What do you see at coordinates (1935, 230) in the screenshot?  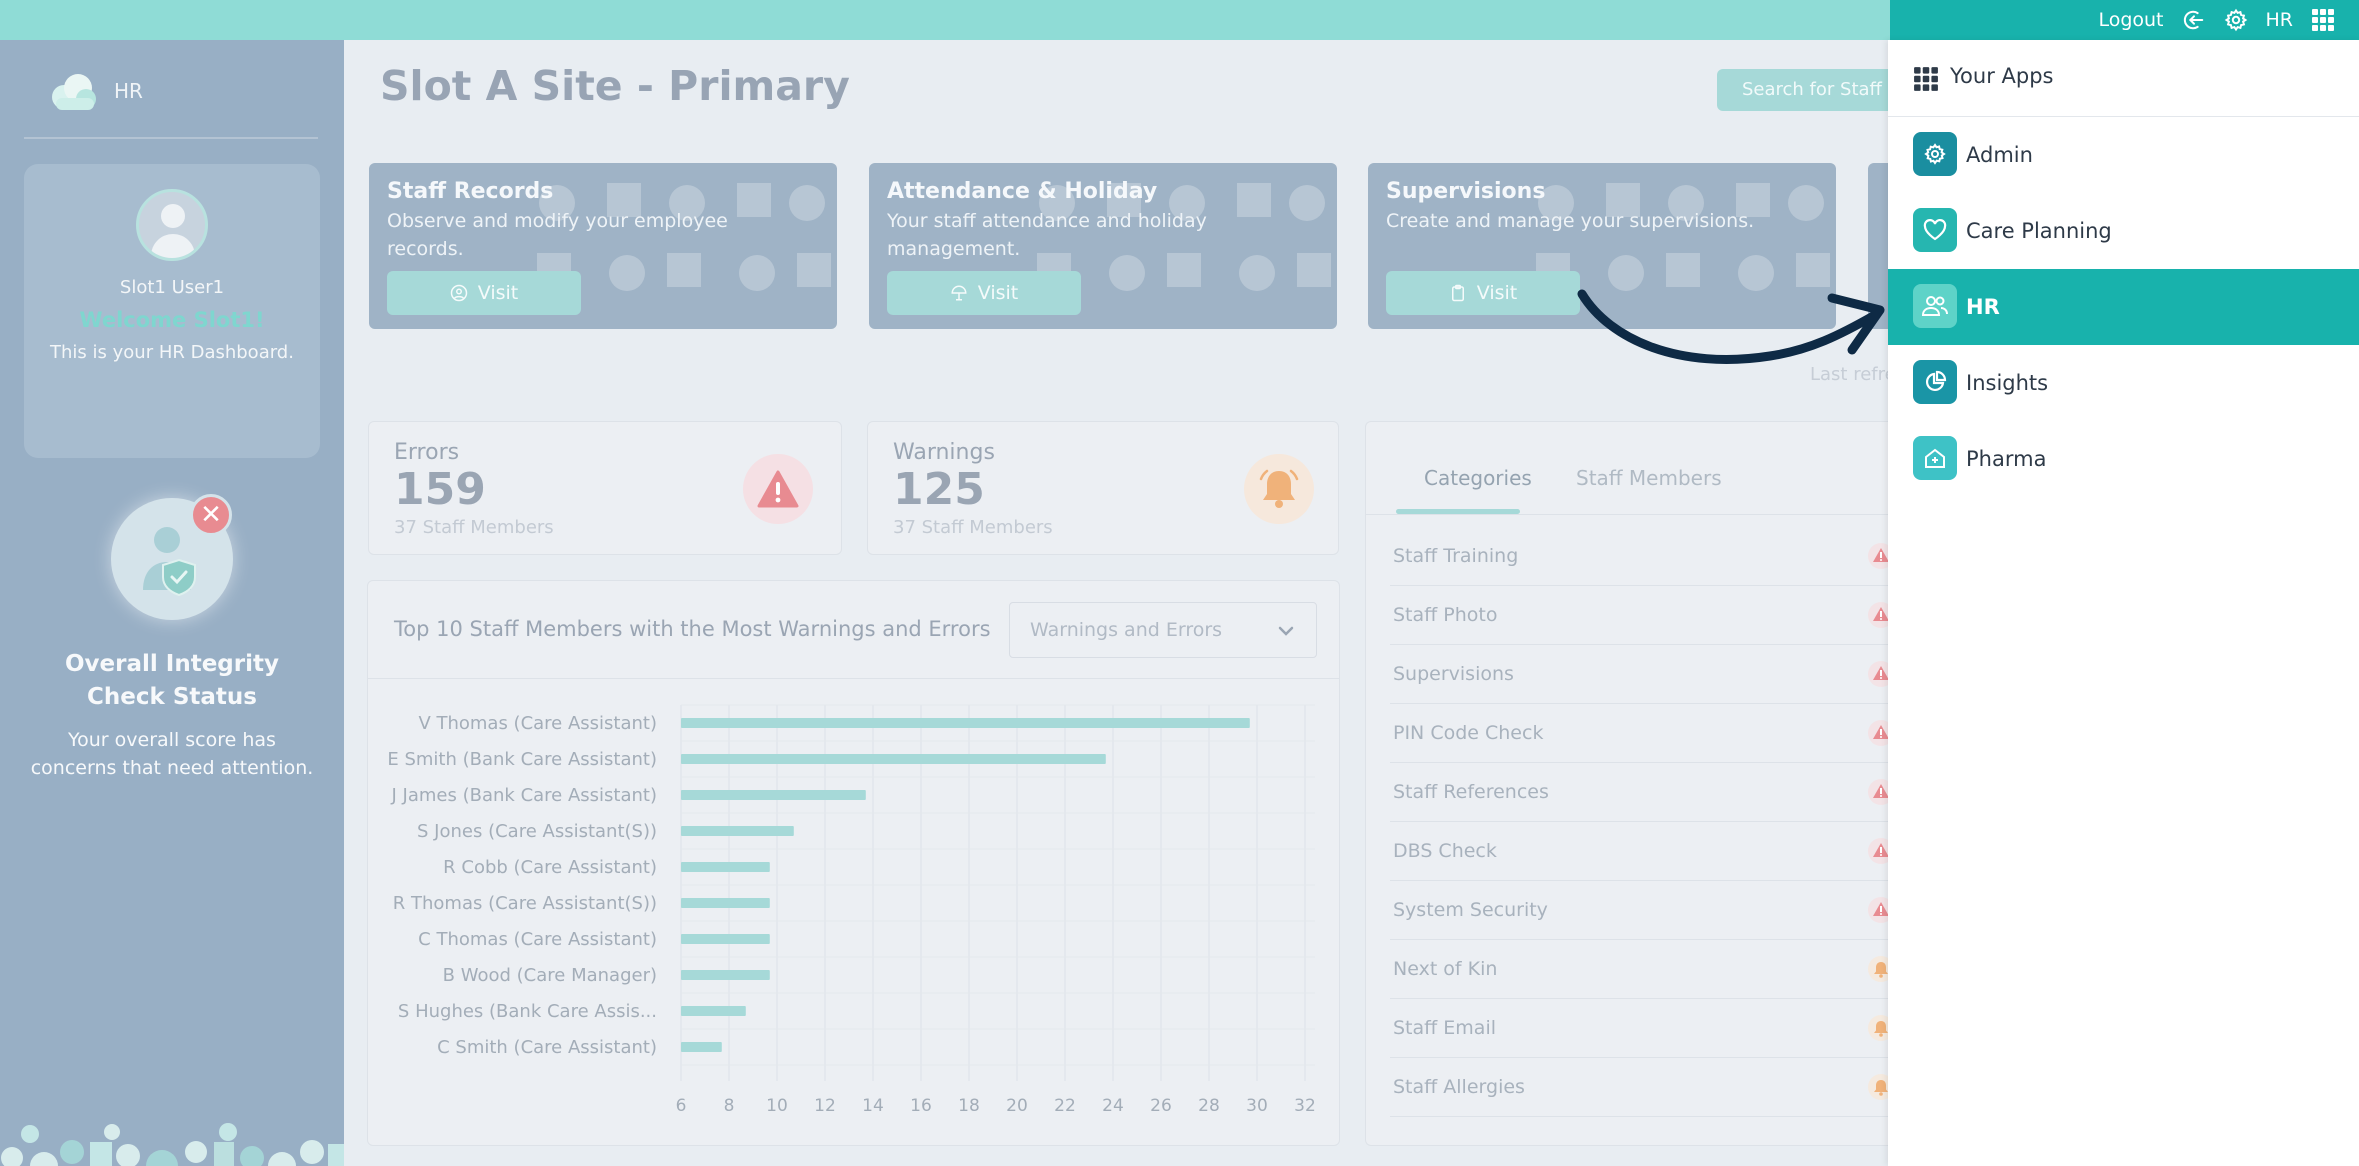 I see `heart-icon` at bounding box center [1935, 230].